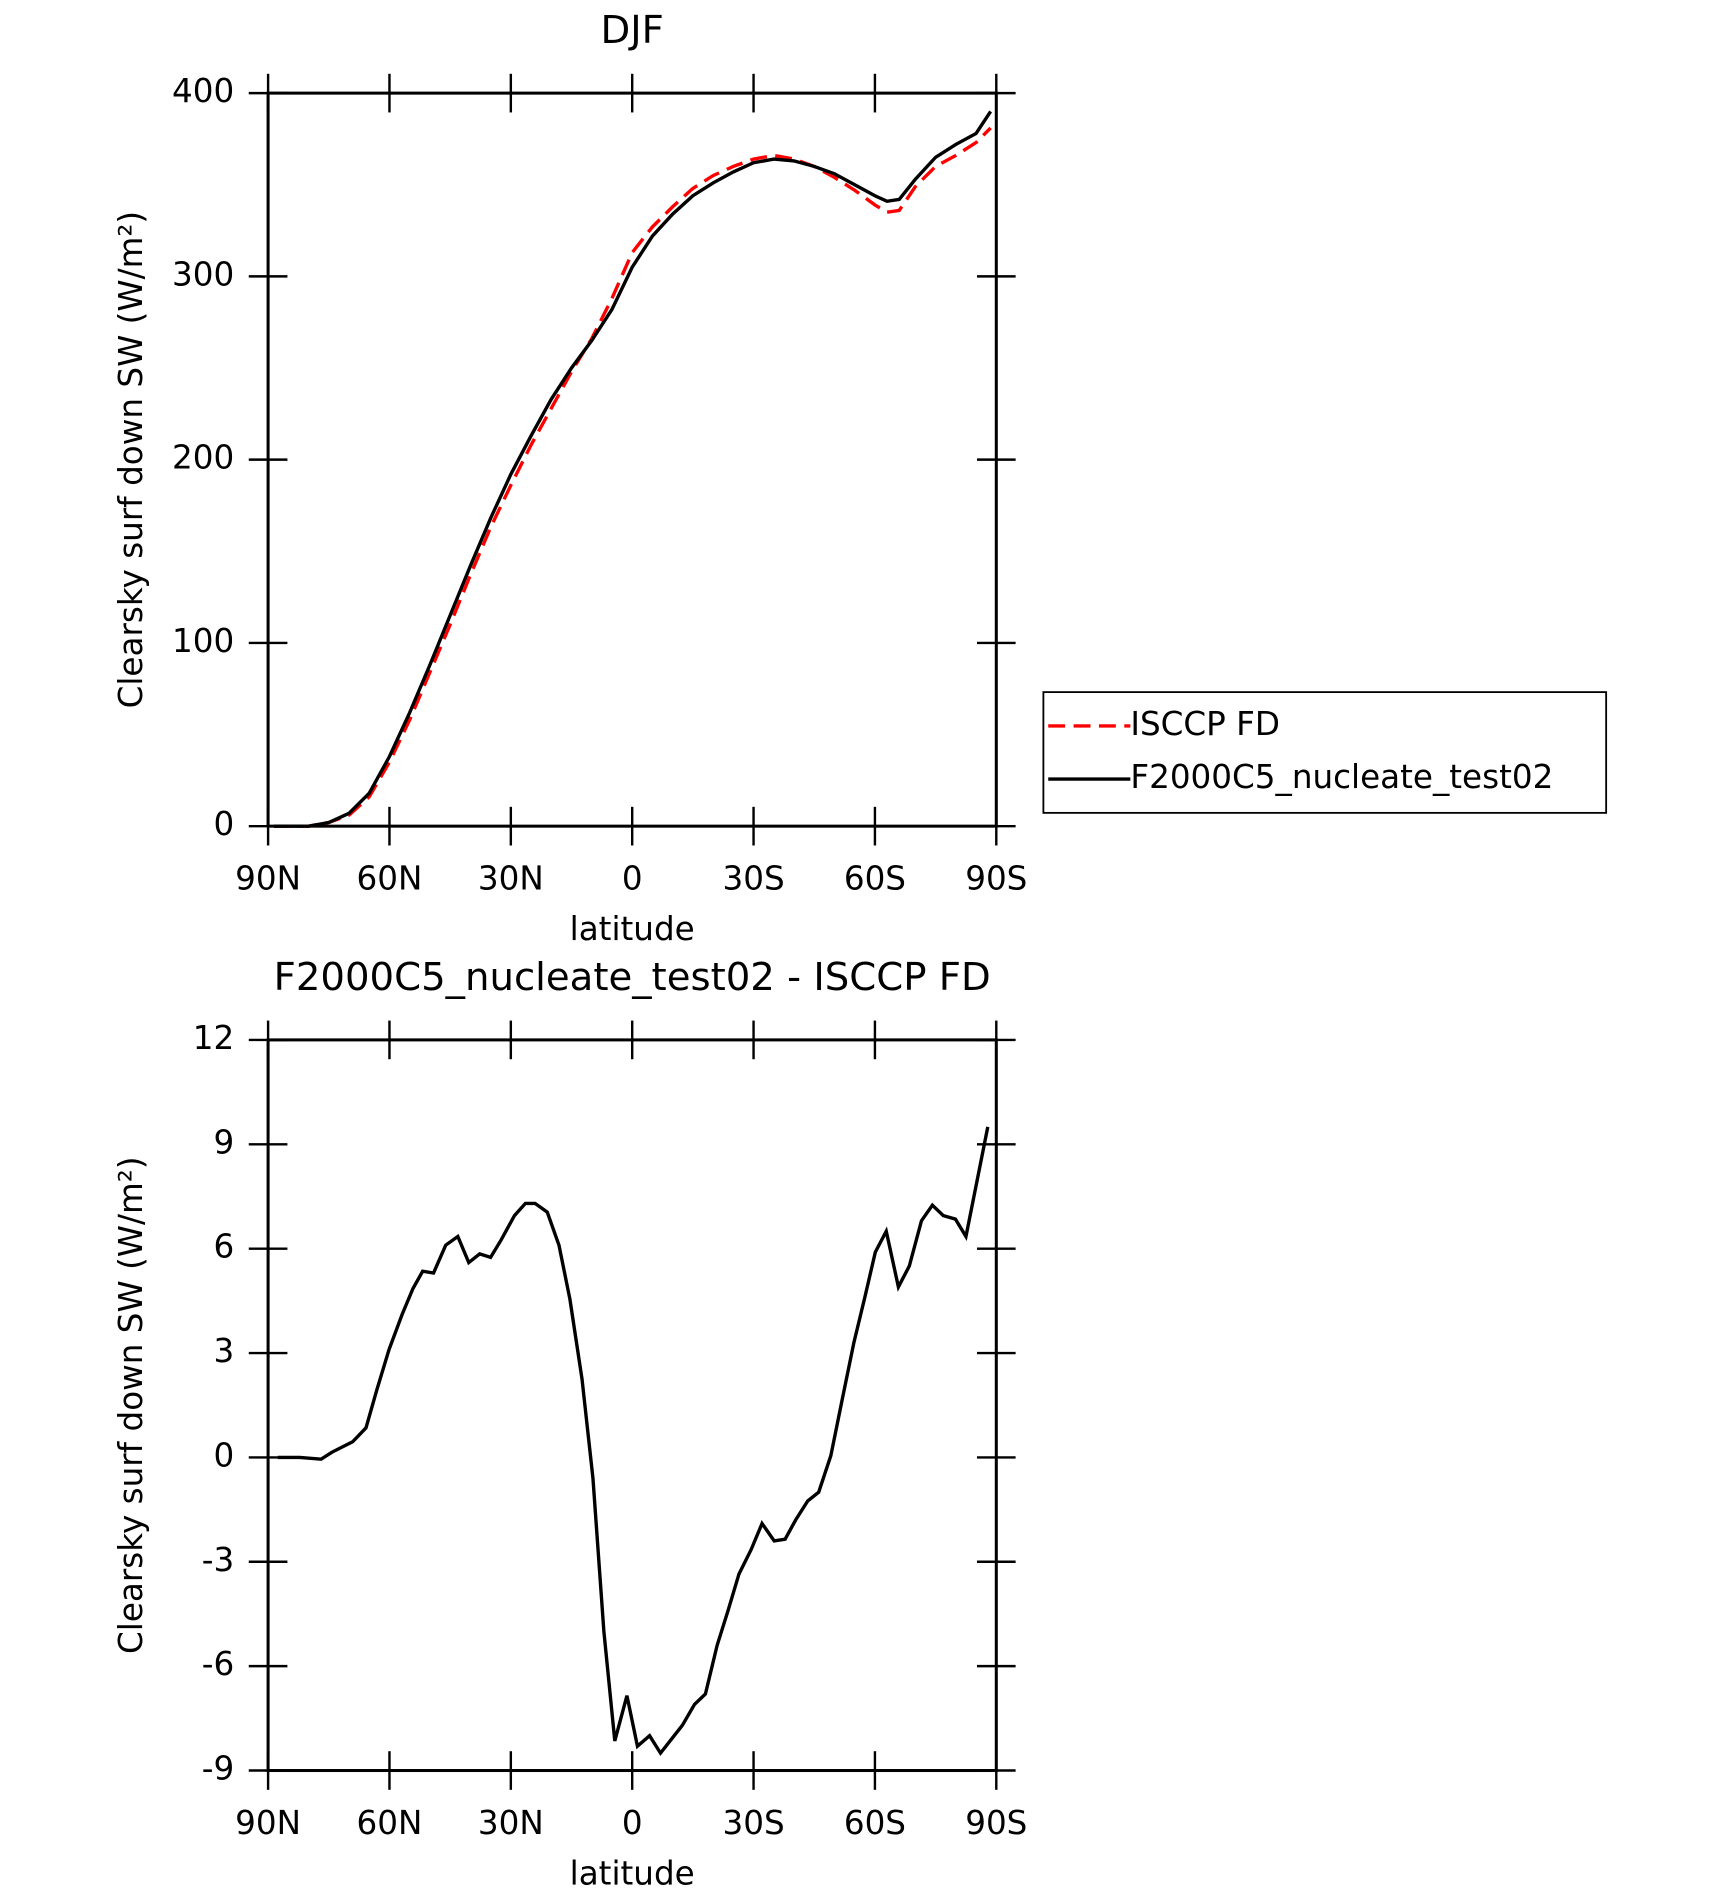  I want to click on y-tick-label: -9, so click(218, 1769).